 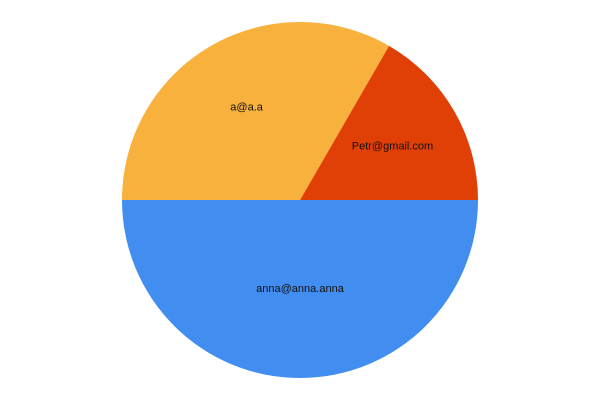 What do you see at coordinates (246, 107) in the screenshot?
I see `pie-slice-label-2: a@a.a` at bounding box center [246, 107].